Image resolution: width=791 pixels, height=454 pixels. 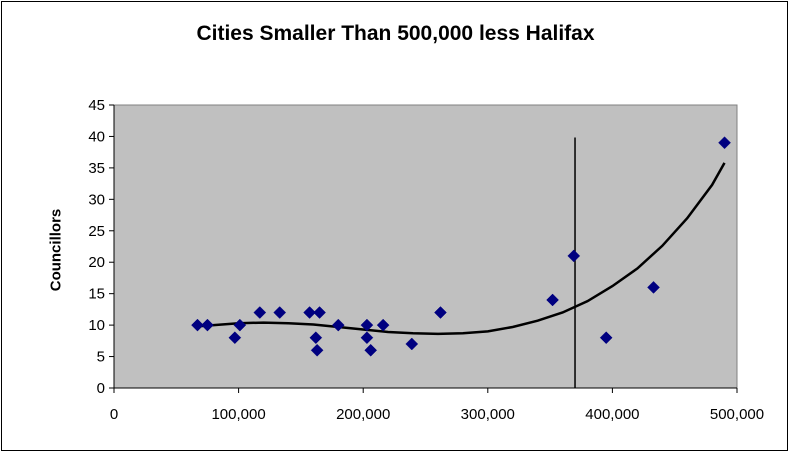 What do you see at coordinates (488, 414) in the screenshot?
I see `x-tick-label: 300,000` at bounding box center [488, 414].